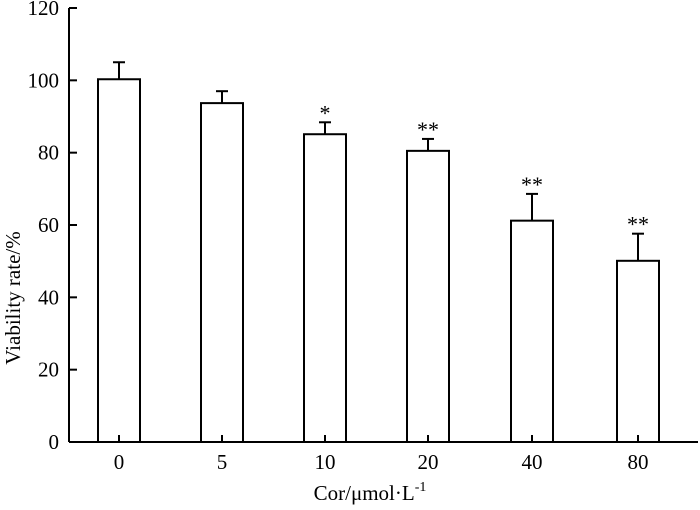 This screenshot has height=510, width=700. Describe the element at coordinates (638, 462) in the screenshot. I see `x-tick-label: 80` at that location.